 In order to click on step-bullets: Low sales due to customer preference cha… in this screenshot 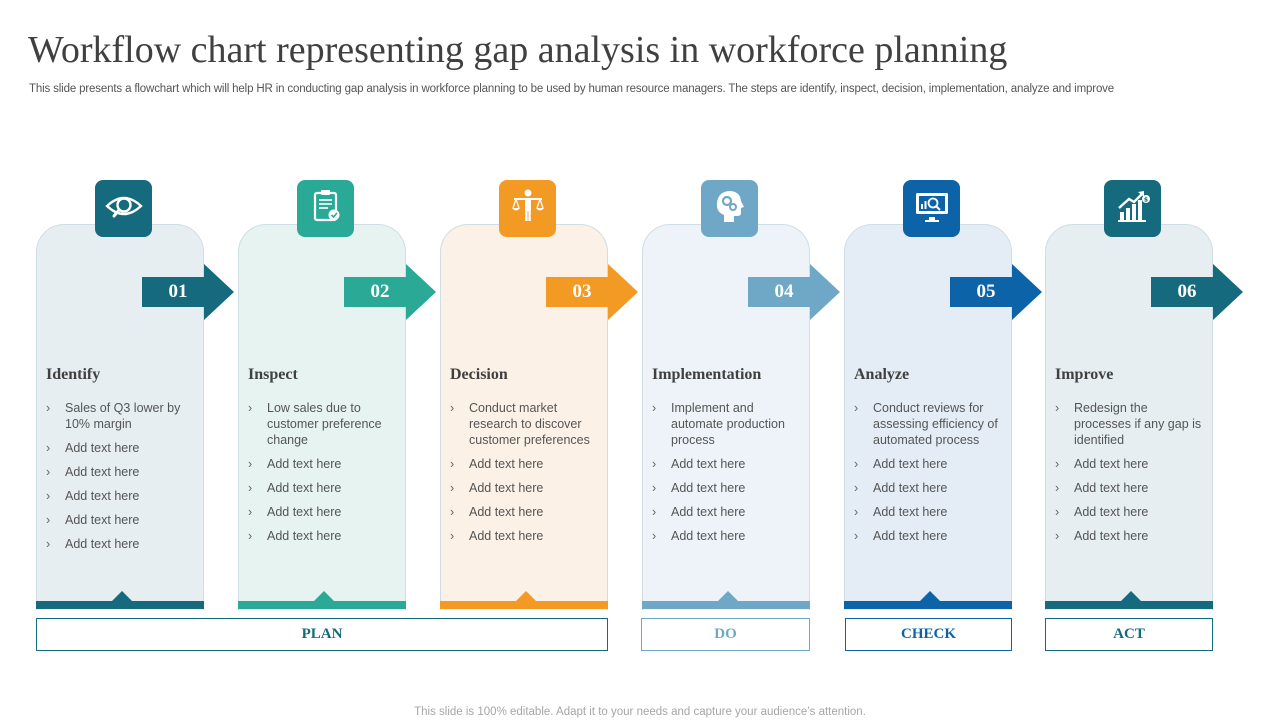, I will do `click(321, 476)`.